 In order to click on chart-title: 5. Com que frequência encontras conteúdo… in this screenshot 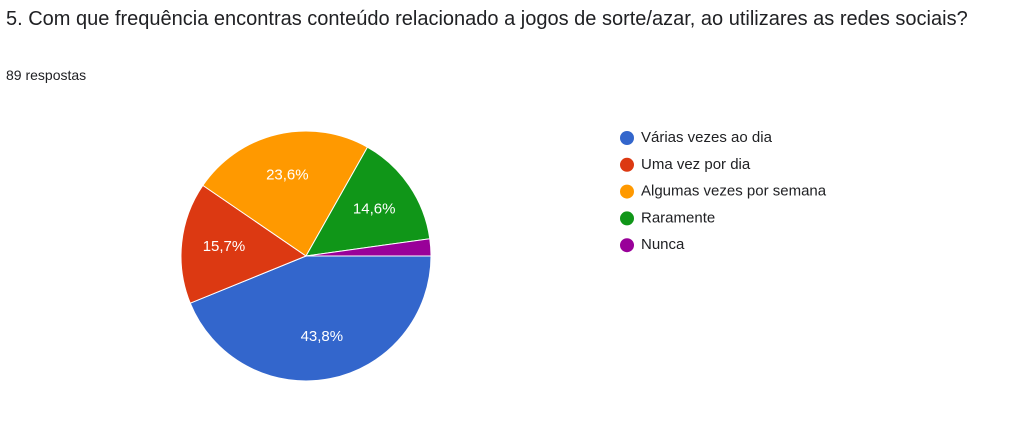, I will do `click(487, 19)`.